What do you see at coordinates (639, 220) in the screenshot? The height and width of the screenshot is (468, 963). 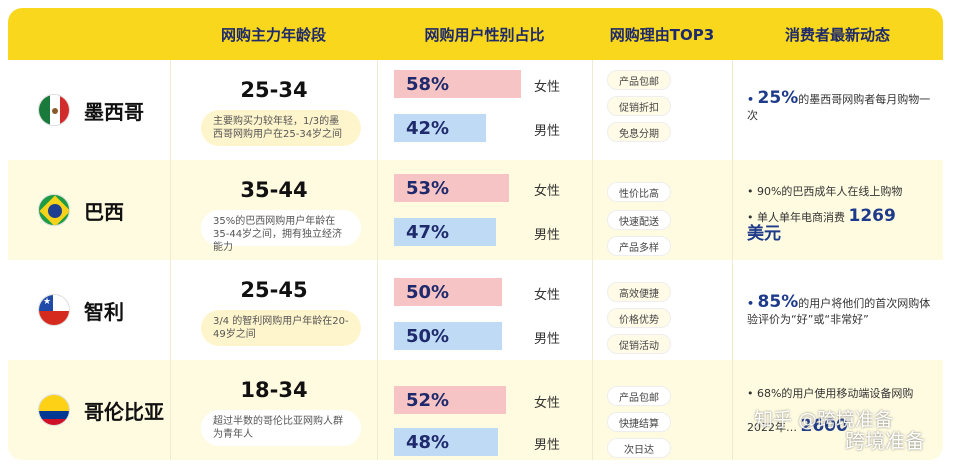 I see `reason-tag: 快速配送` at bounding box center [639, 220].